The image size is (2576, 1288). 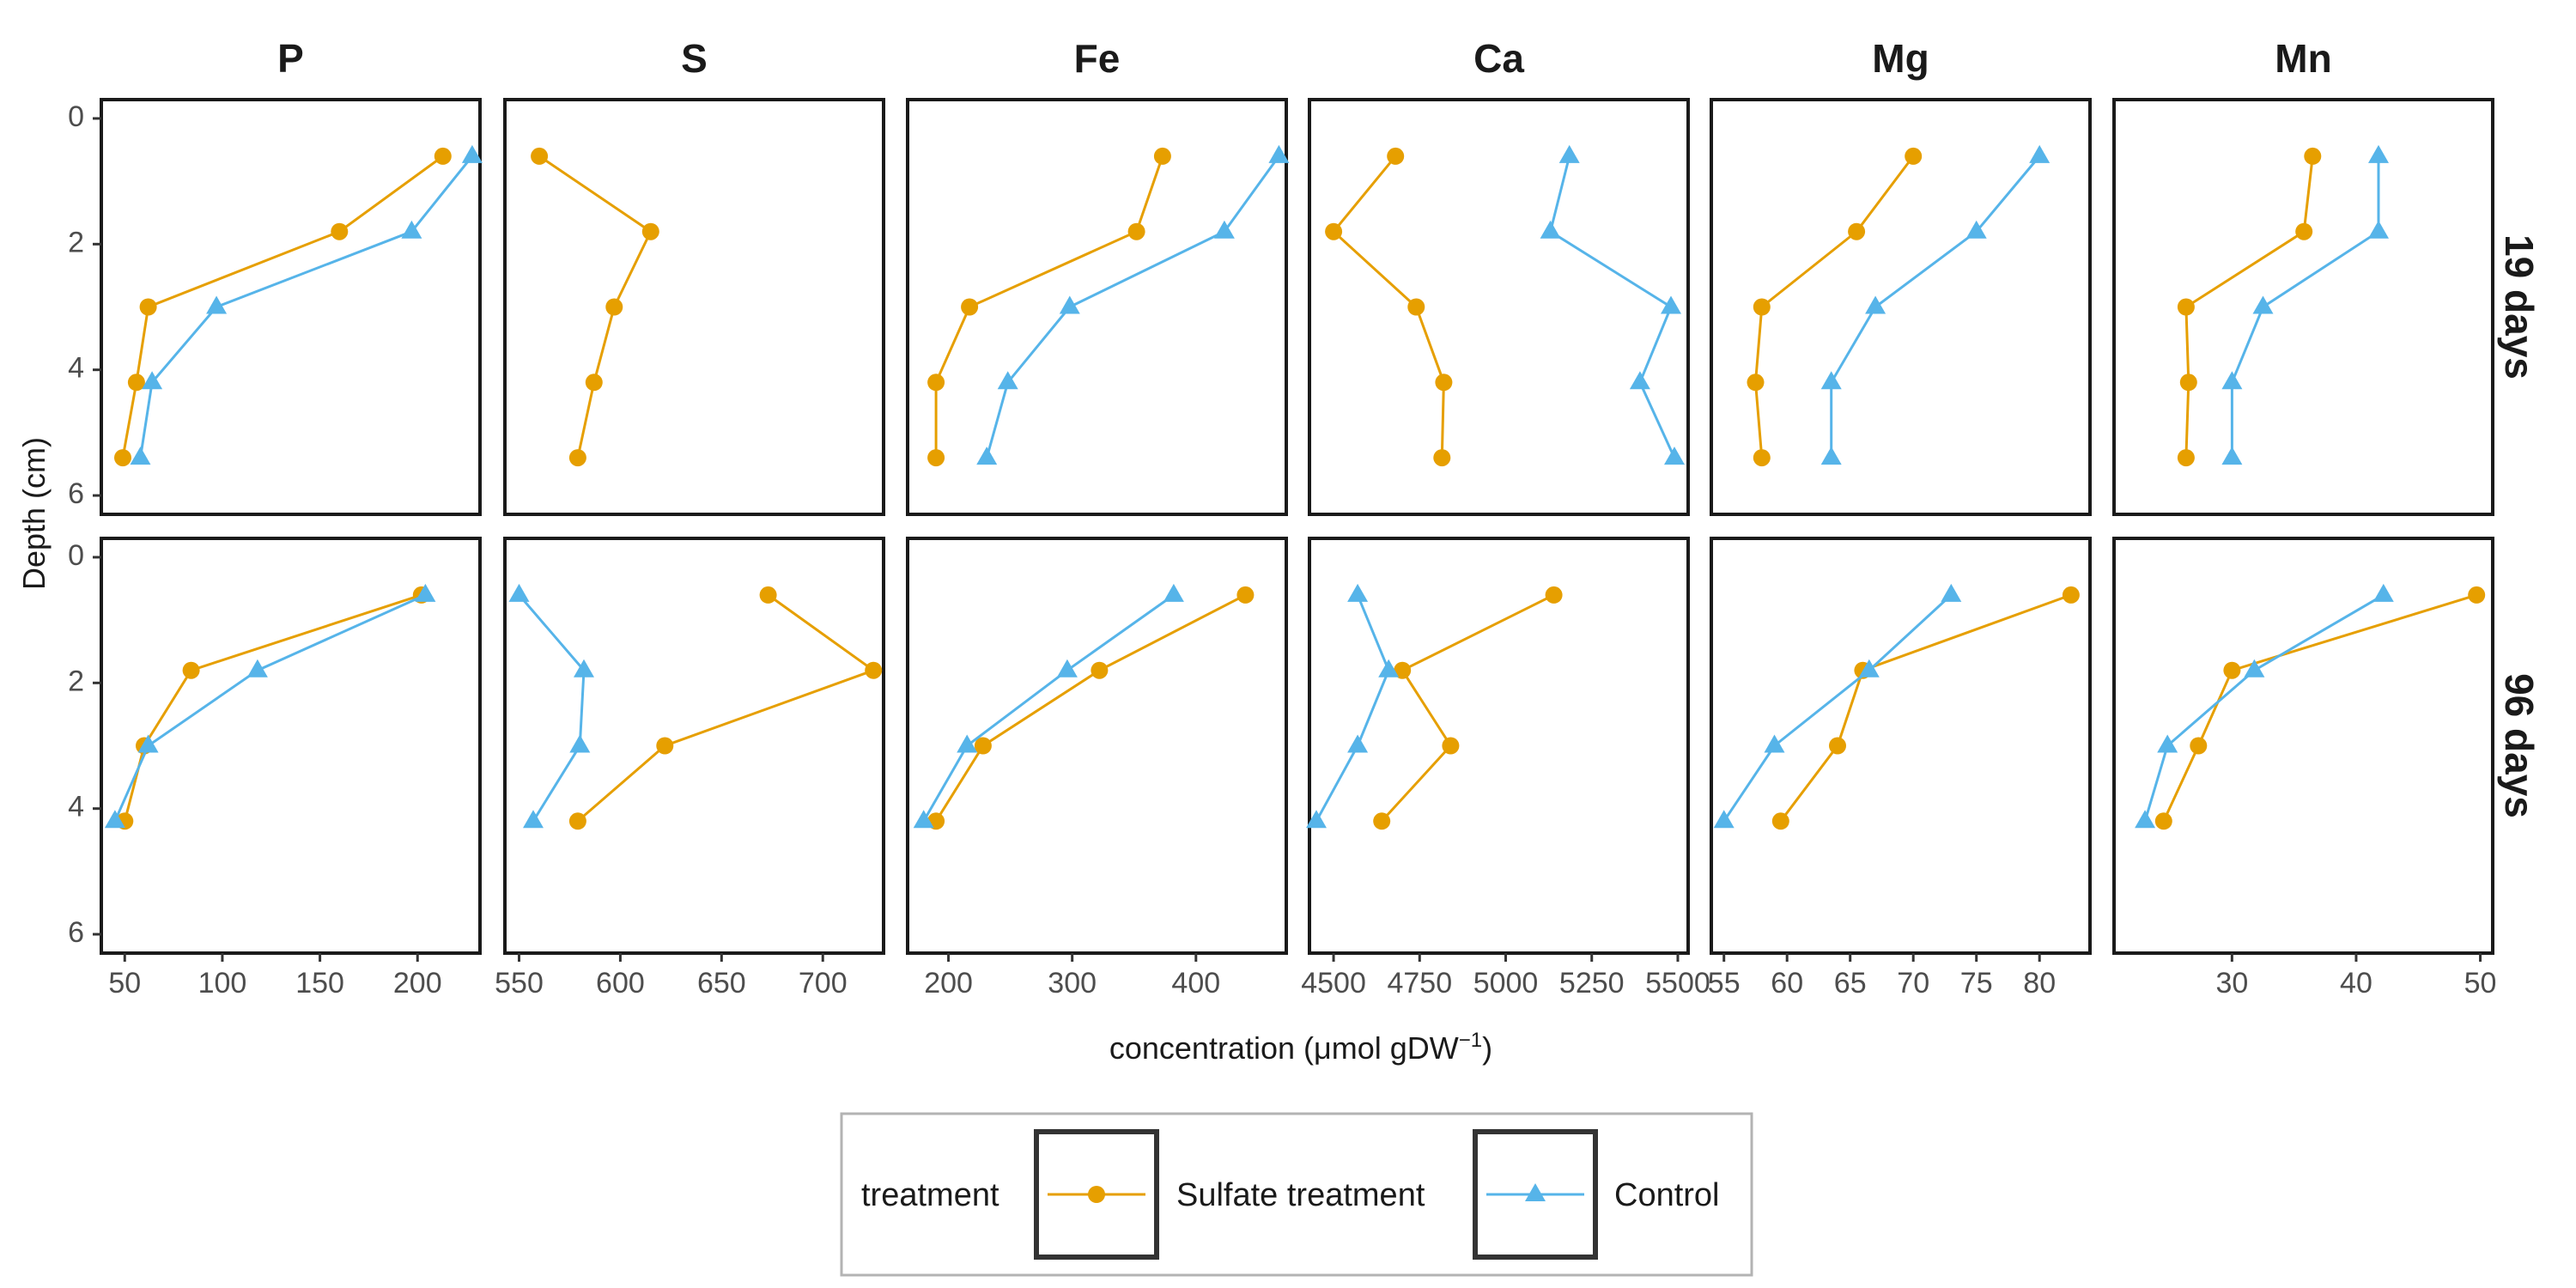 What do you see at coordinates (1301, 1047) in the screenshot?
I see `x-axis-title: concentration (μmol gDW−1)` at bounding box center [1301, 1047].